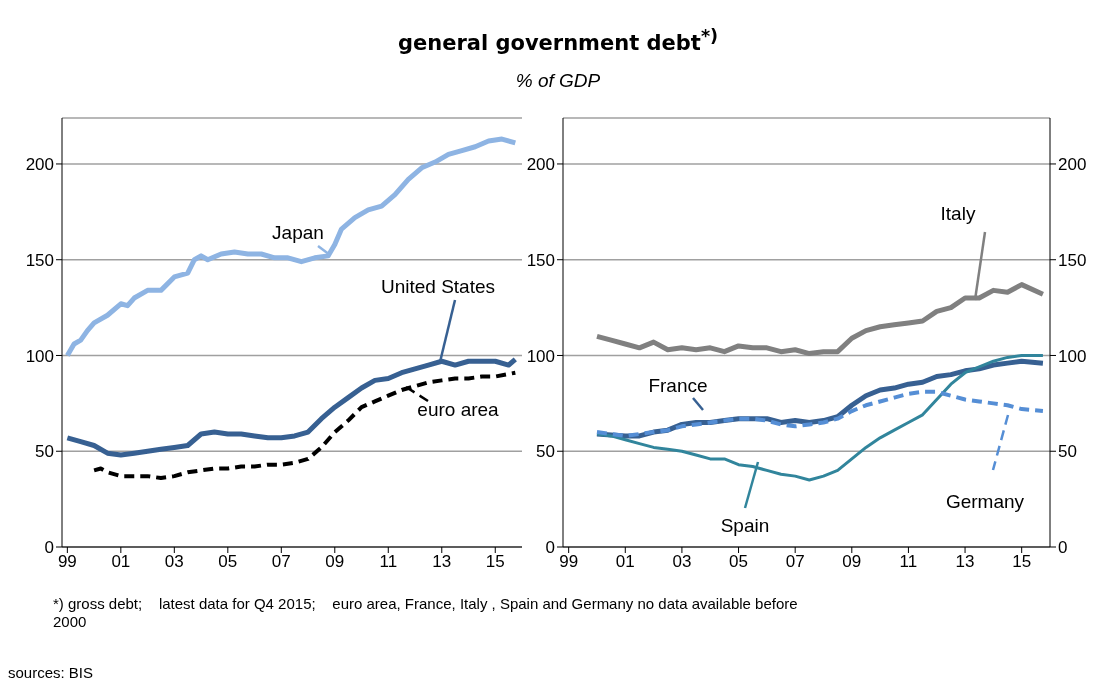 This screenshot has width=1112, height=684. What do you see at coordinates (425, 613) in the screenshot?
I see `text: *) gross debt; latest data for Q4 2015; euro area, France, Italy , Spain and Germany no data available before 2000` at bounding box center [425, 613].